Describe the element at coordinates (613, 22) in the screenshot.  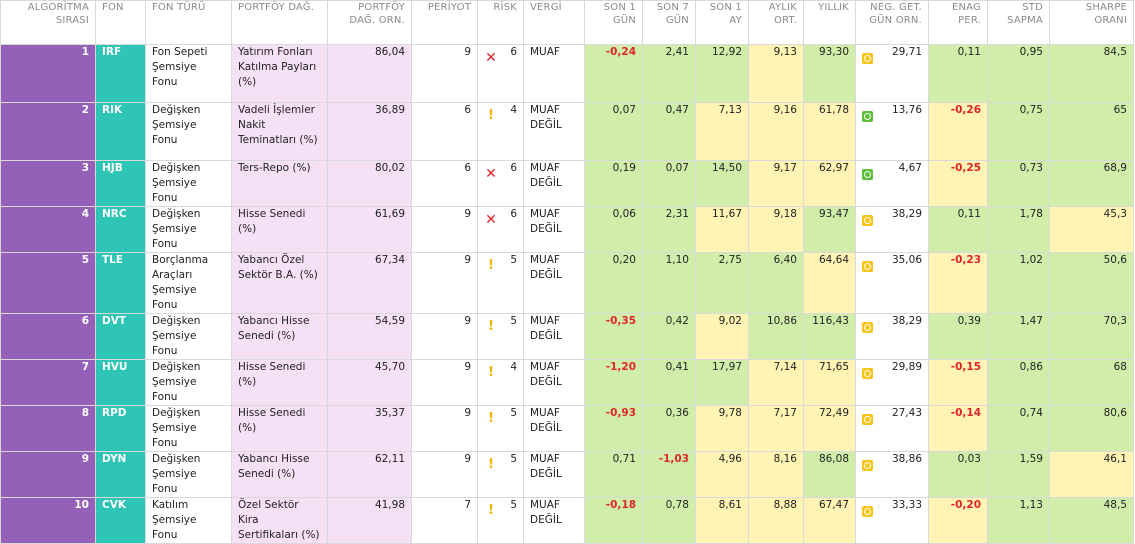
I see `col-header-son-1-gun: SON 1 GÜN` at that location.